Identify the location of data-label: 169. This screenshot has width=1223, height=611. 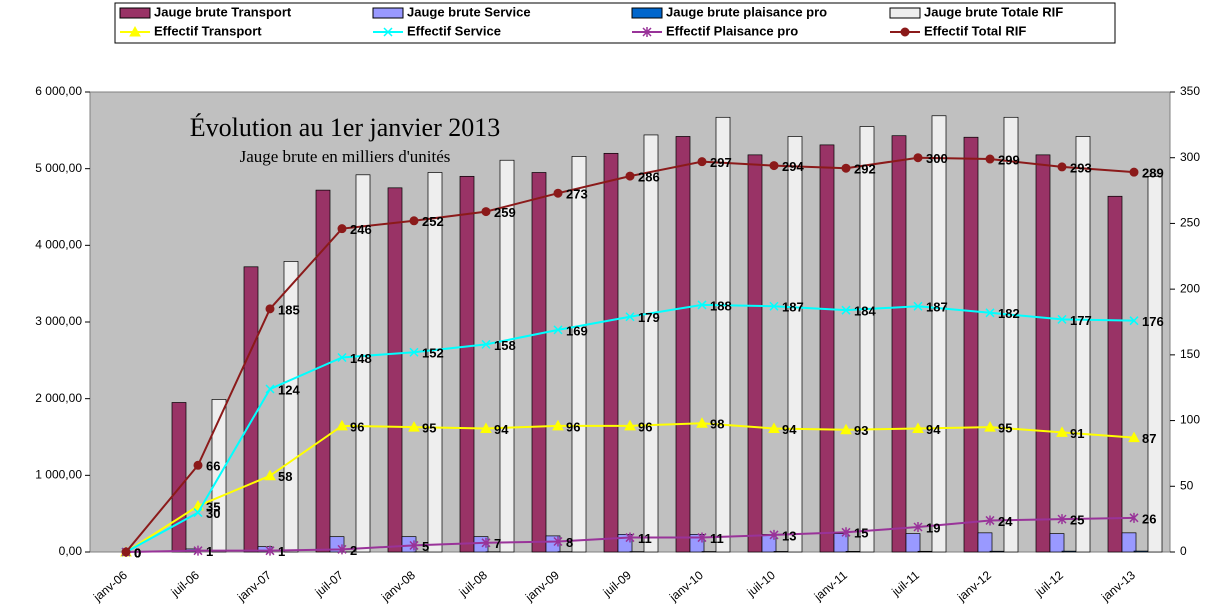
(577, 330).